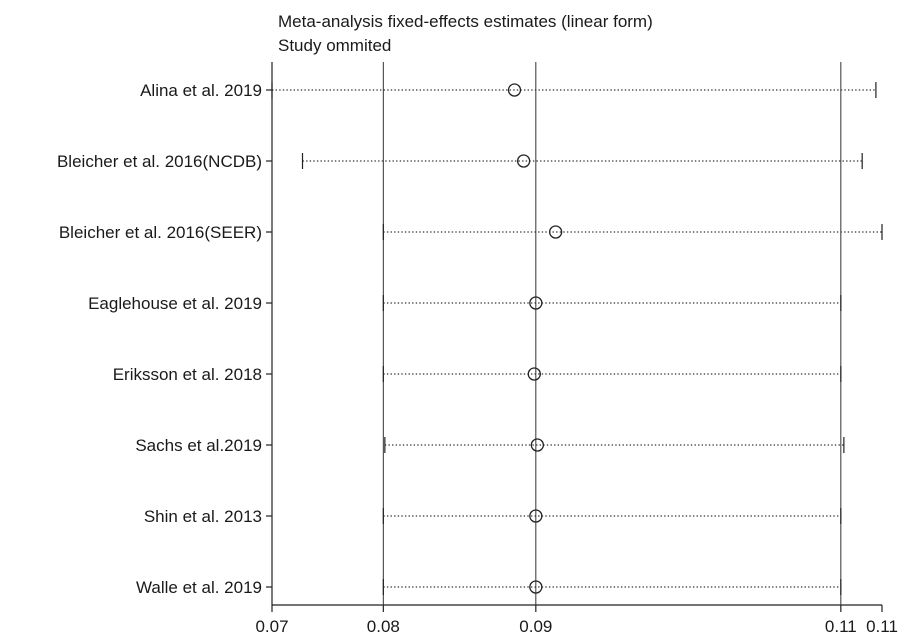 The image size is (906, 642). Describe the element at coordinates (271, 626) in the screenshot. I see `x-tick-label-0: 0.07` at that location.